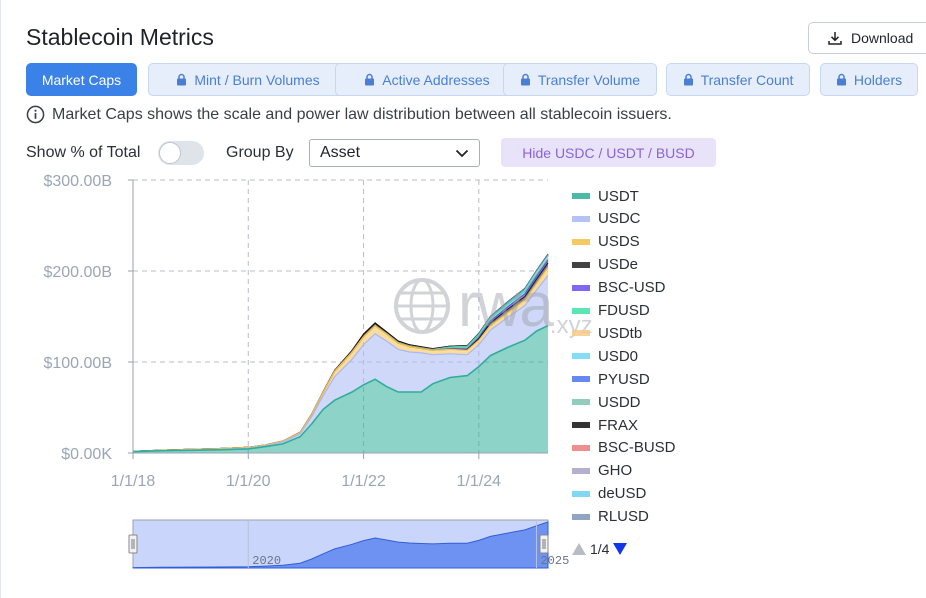 This screenshot has width=926, height=598. I want to click on legend-page-text: 1/4, so click(600, 549).